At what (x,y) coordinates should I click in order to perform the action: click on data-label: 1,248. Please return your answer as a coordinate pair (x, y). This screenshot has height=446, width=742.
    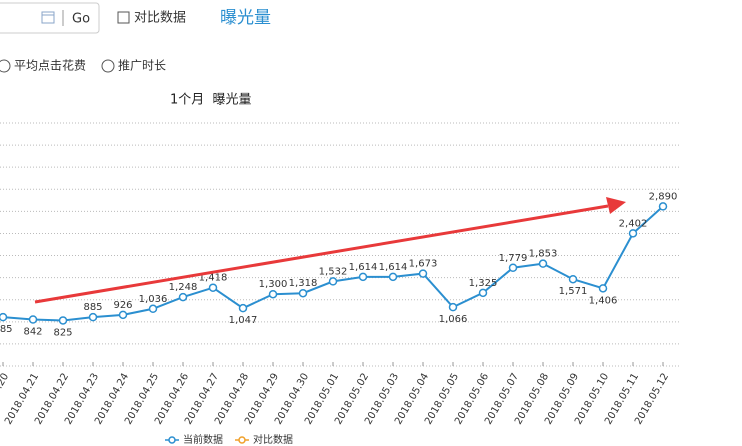
    Looking at the image, I should click on (183, 287).